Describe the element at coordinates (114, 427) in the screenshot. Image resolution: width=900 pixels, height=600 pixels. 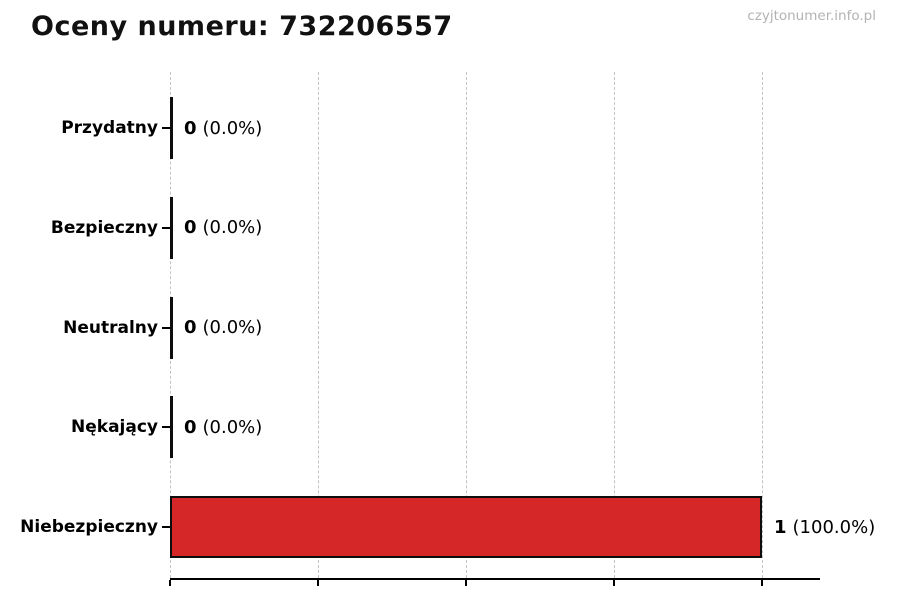
I see `category-label: Nękający` at that location.